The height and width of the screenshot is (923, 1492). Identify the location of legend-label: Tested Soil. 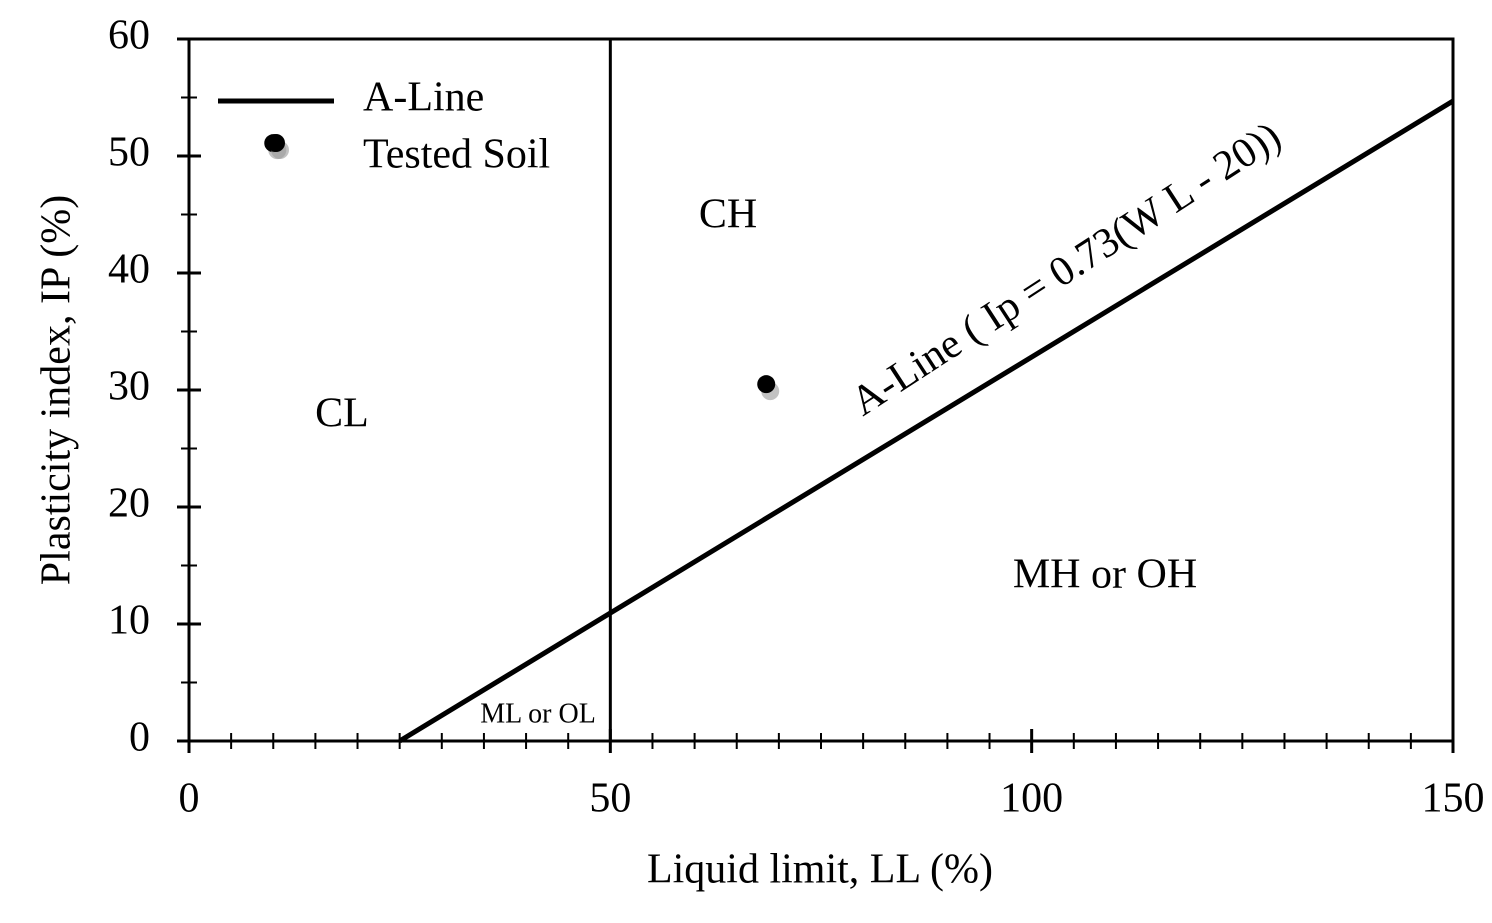
(456, 155).